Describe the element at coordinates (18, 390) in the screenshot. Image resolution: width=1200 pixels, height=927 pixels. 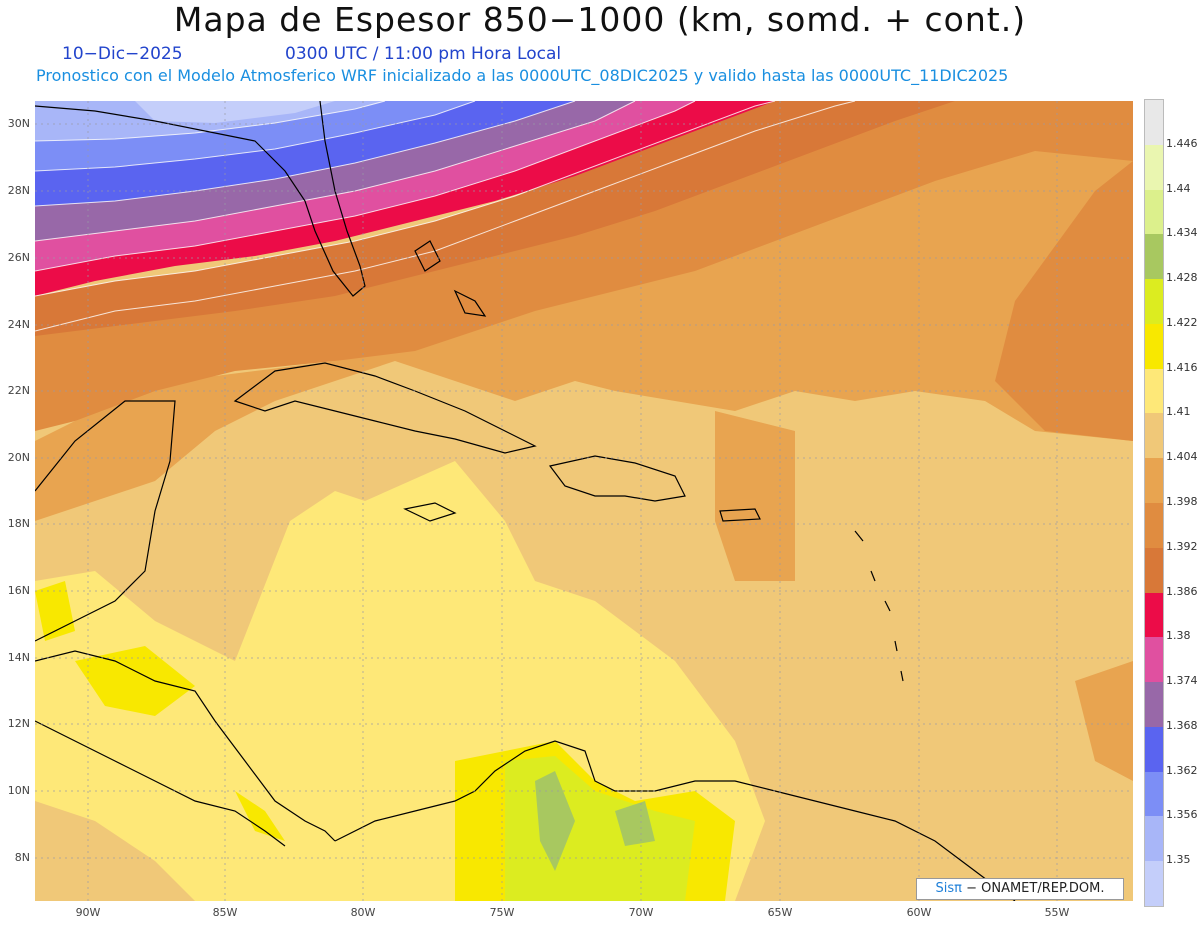
I see `lat-label-22n: 22N` at that location.